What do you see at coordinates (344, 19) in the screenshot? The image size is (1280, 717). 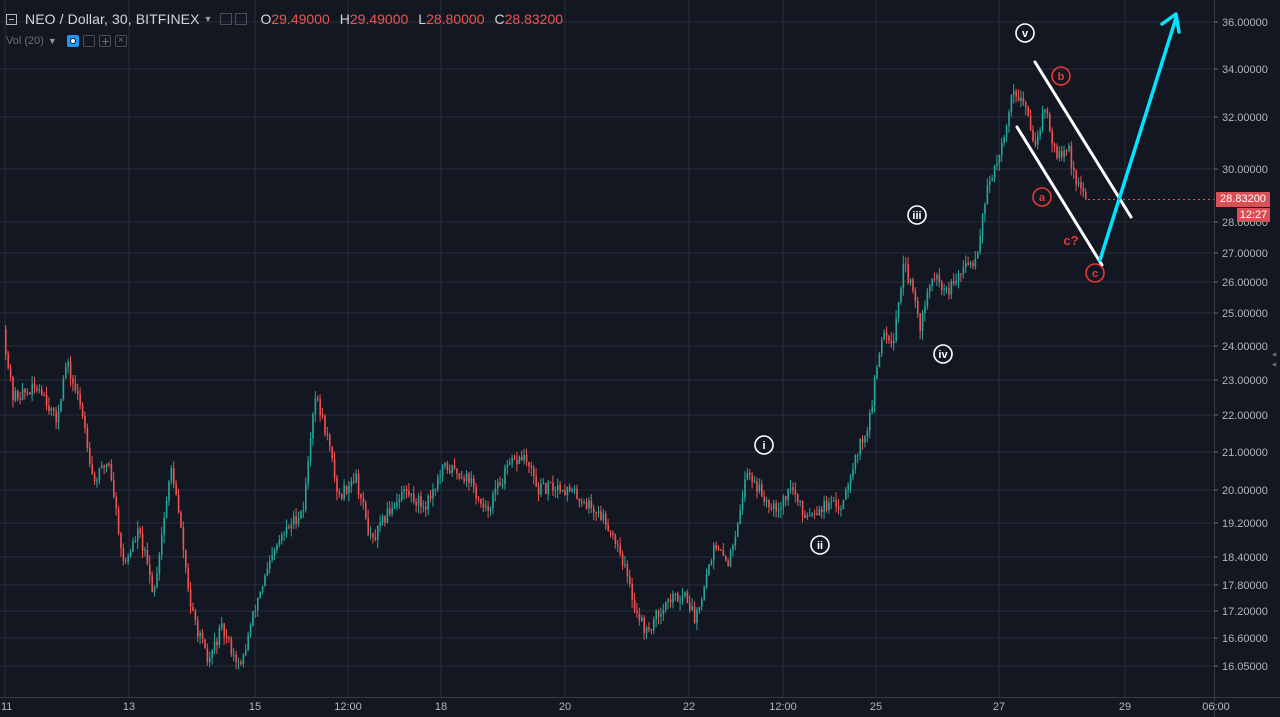 I see `high-key: H` at bounding box center [344, 19].